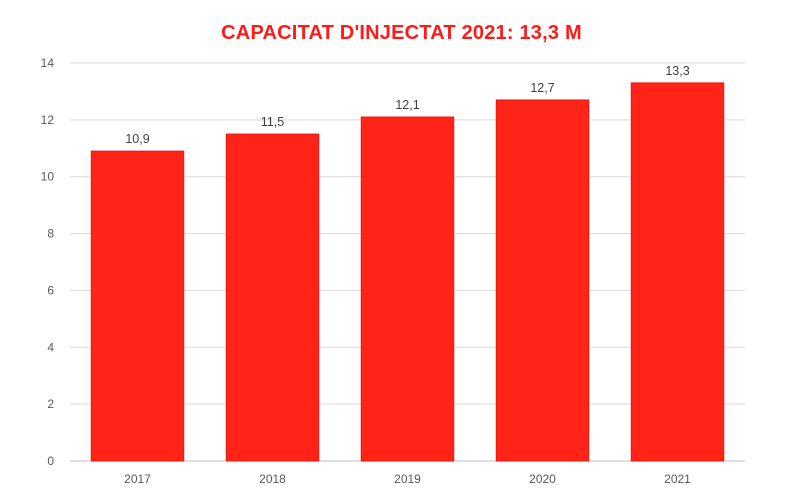 The image size is (803, 504). Describe the element at coordinates (48, 262) in the screenshot. I see `y-axis-ticks: 0 2 4 6 8 10 12 14` at that location.